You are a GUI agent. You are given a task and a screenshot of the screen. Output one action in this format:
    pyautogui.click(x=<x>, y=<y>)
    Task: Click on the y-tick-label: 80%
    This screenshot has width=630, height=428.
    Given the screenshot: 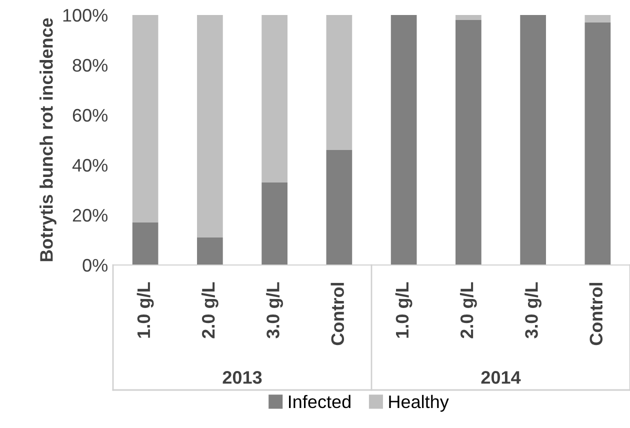 What is the action you would take?
    pyautogui.click(x=90, y=65)
    